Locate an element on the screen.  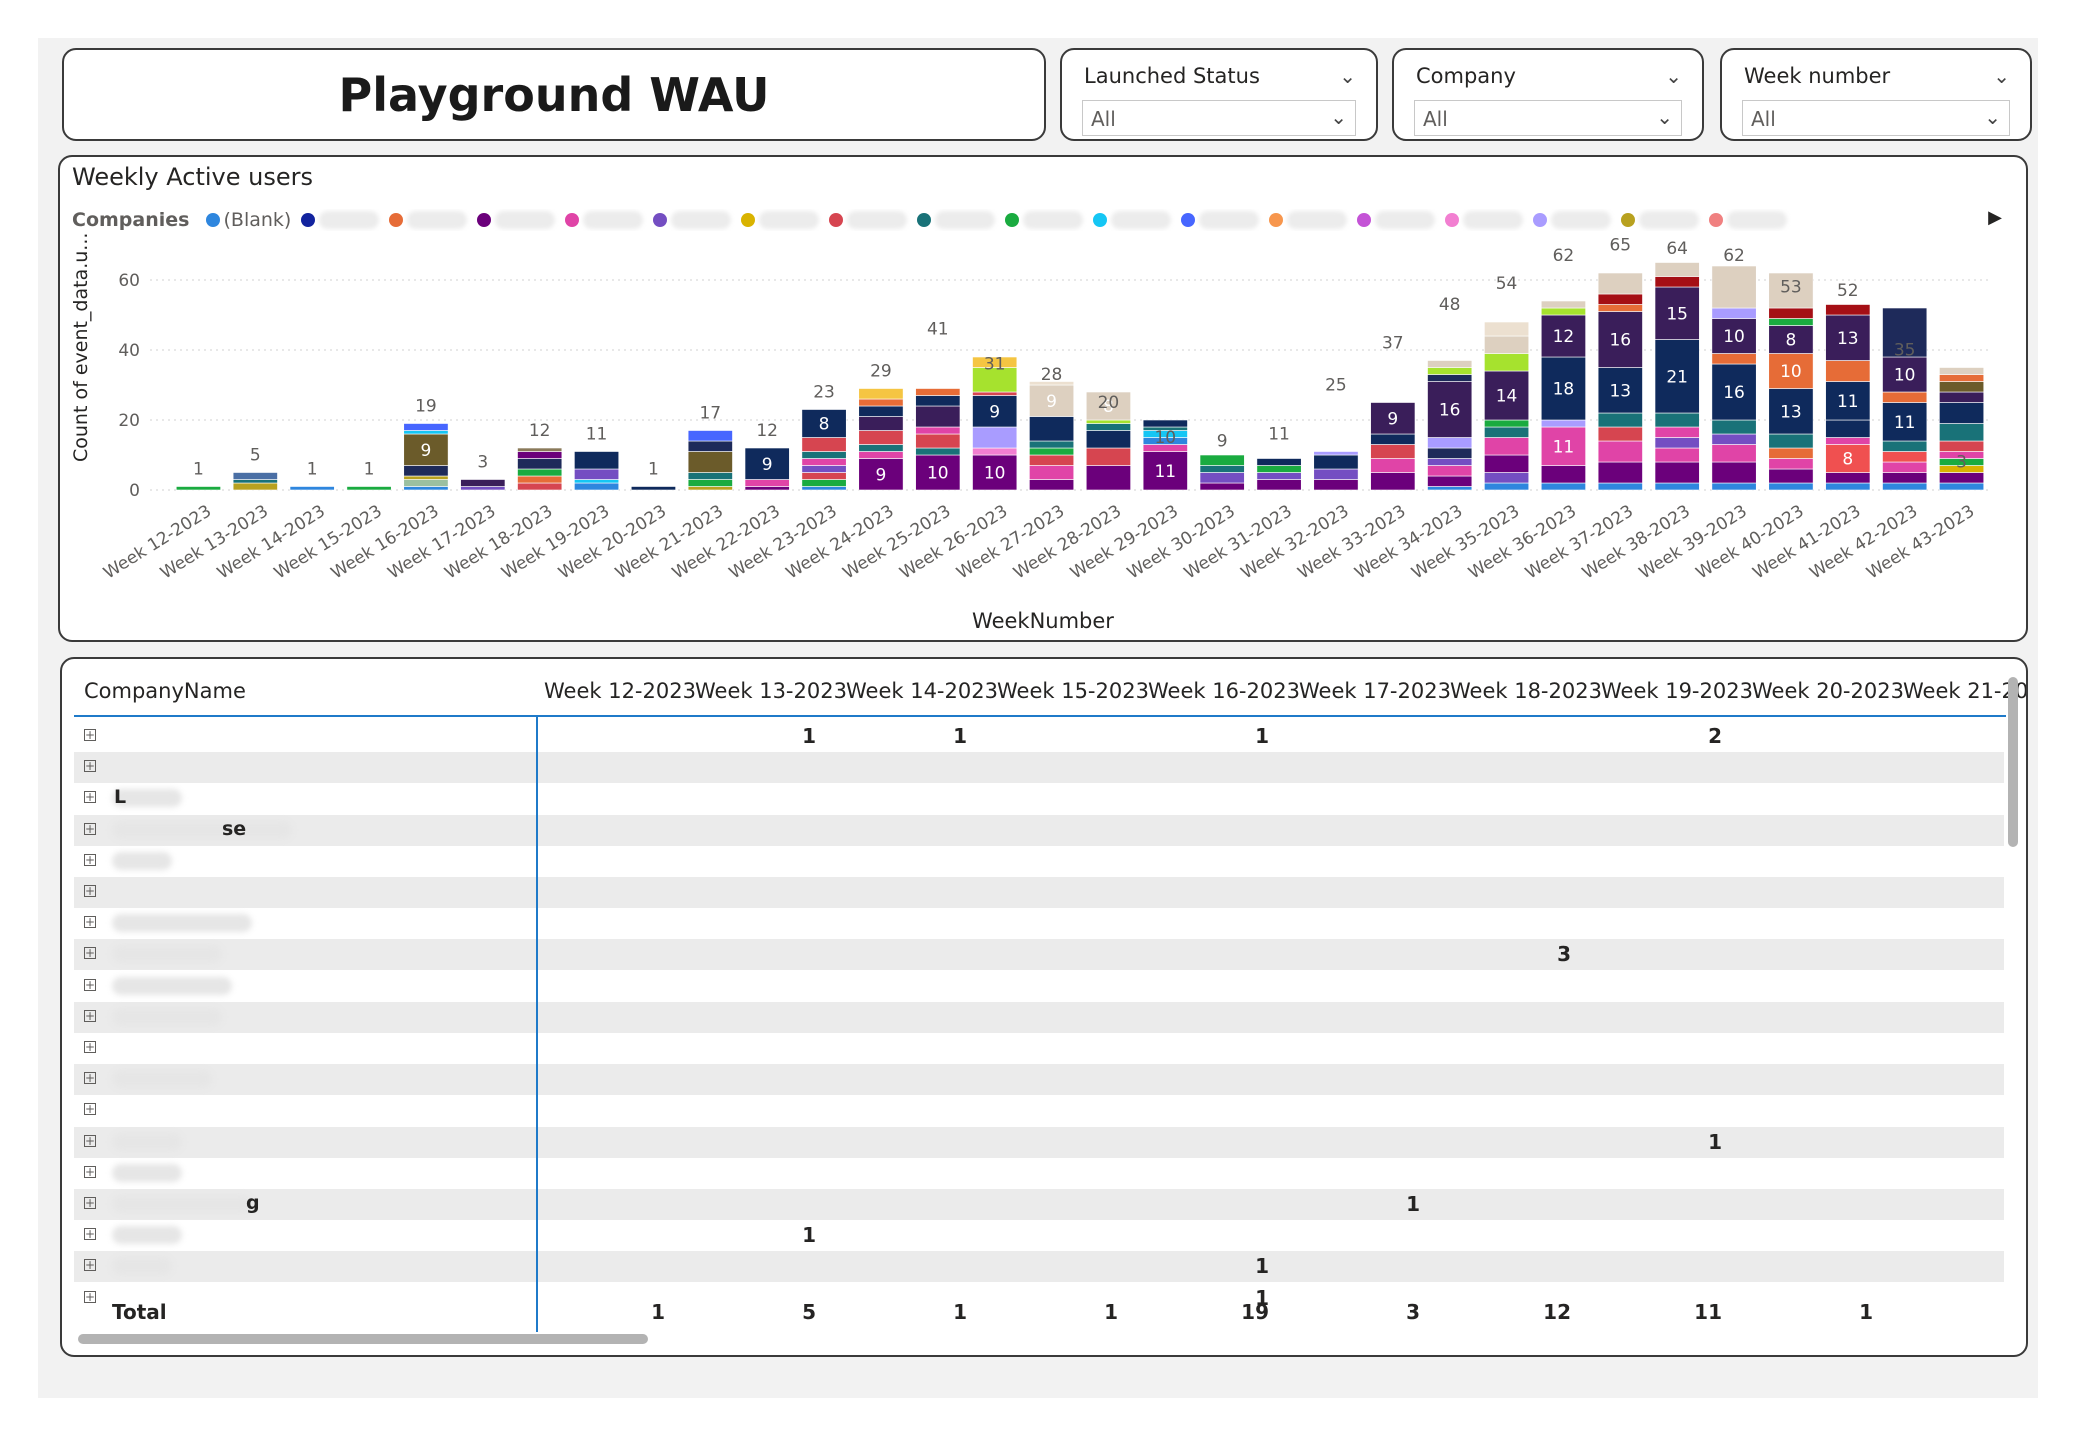
slicer-dropdown: All ⌄ is located at coordinates (1219, 118).